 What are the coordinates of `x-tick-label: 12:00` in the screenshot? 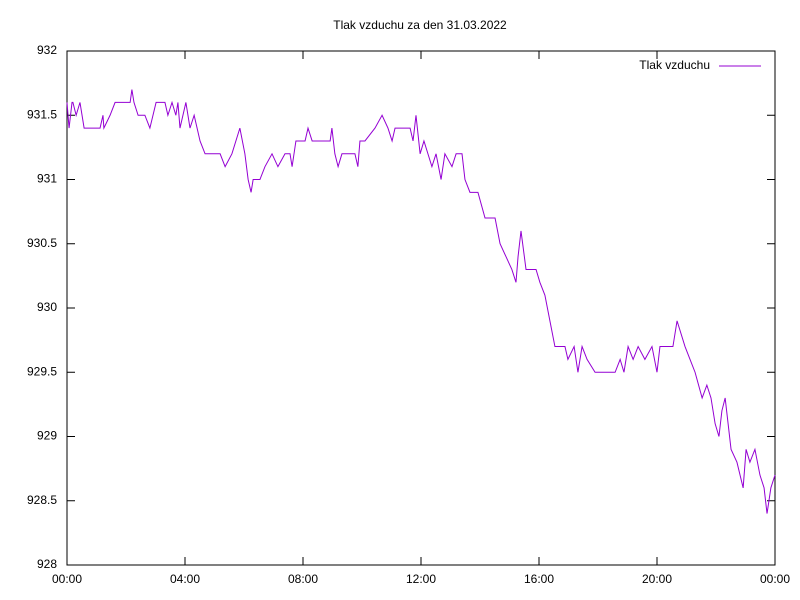 It's located at (421, 579).